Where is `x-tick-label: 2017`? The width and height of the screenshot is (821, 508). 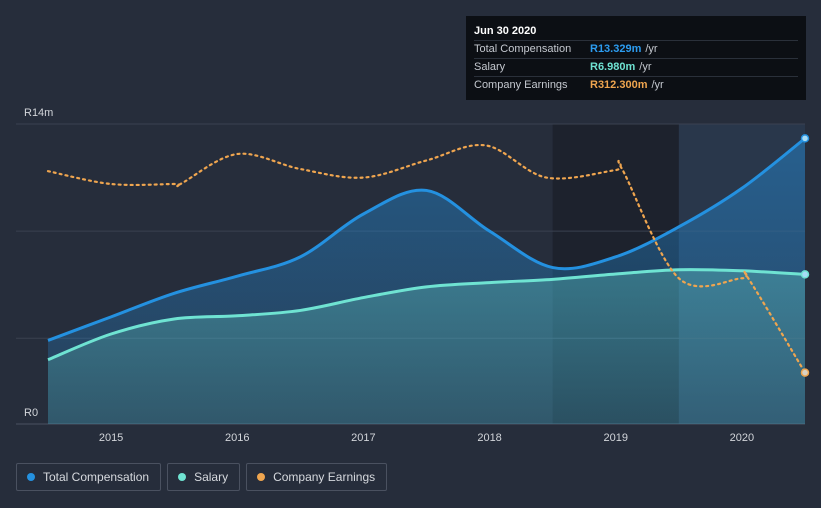 x-tick-label: 2017 is located at coordinates (363, 438).